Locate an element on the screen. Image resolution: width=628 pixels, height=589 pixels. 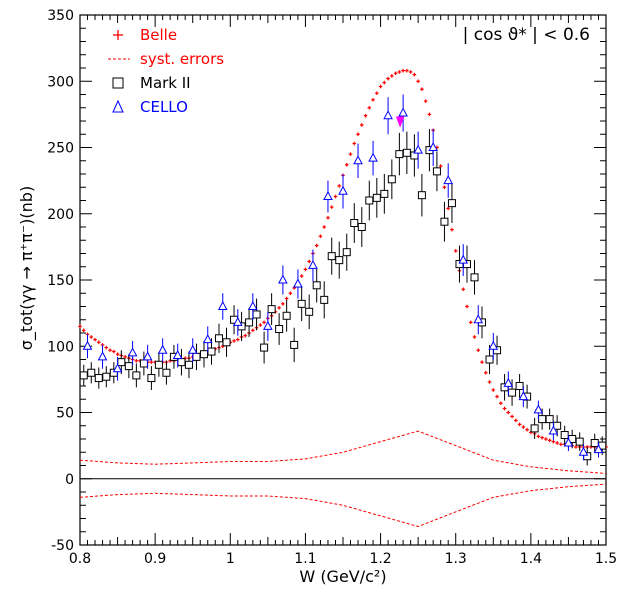
y-tick-label: 300 is located at coordinates (60, 82).